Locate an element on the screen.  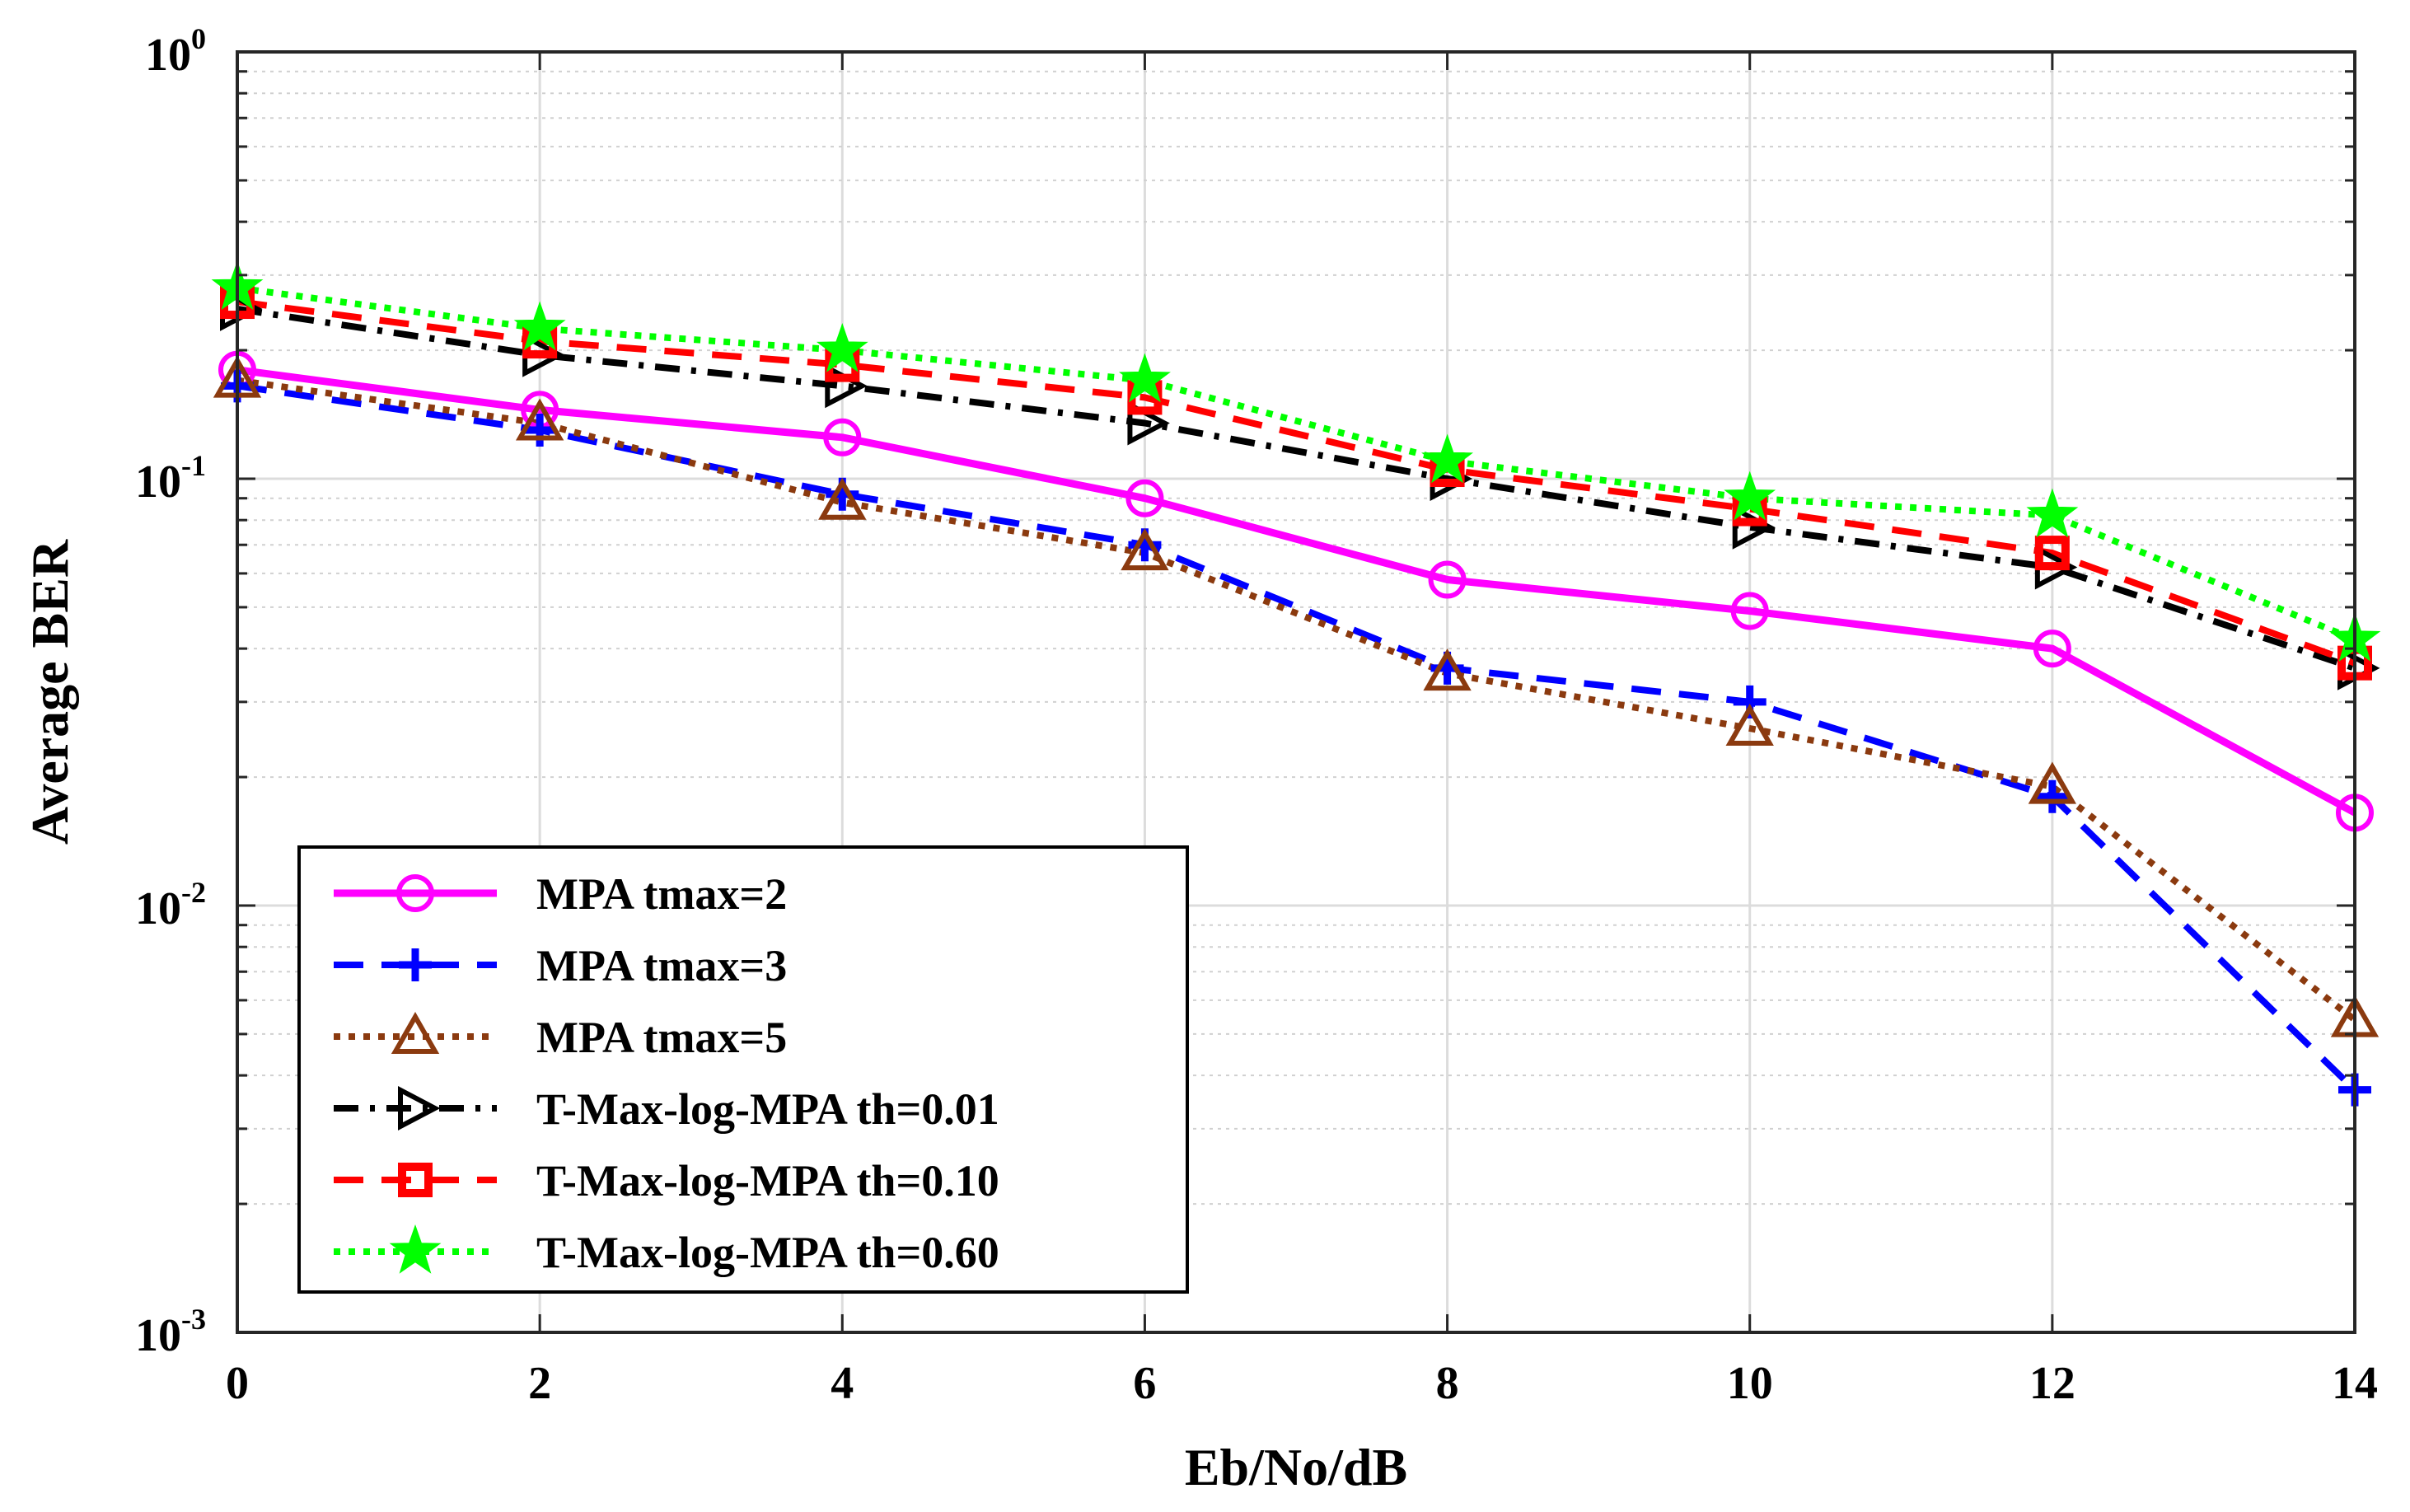
x-tick-label: 8 is located at coordinates (1447, 1383).